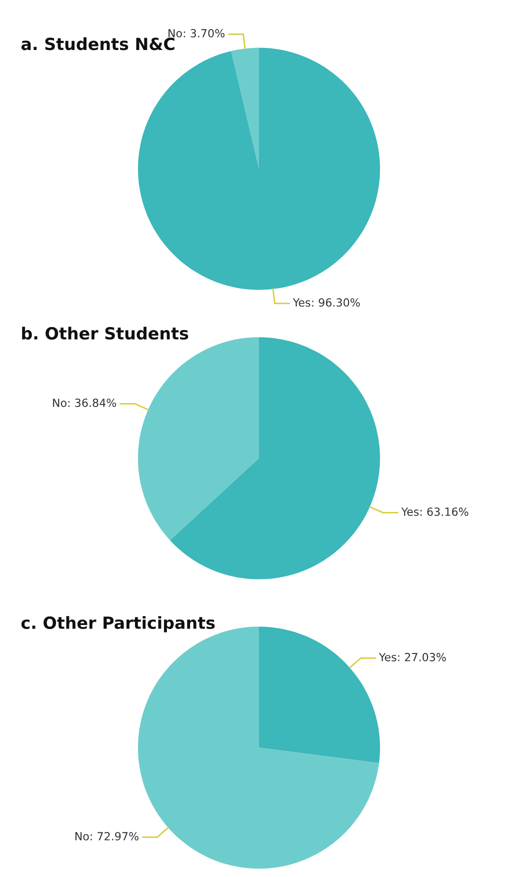 The height and width of the screenshot is (877, 518). I want to click on slice-label: No: 3.70%, so click(196, 33).